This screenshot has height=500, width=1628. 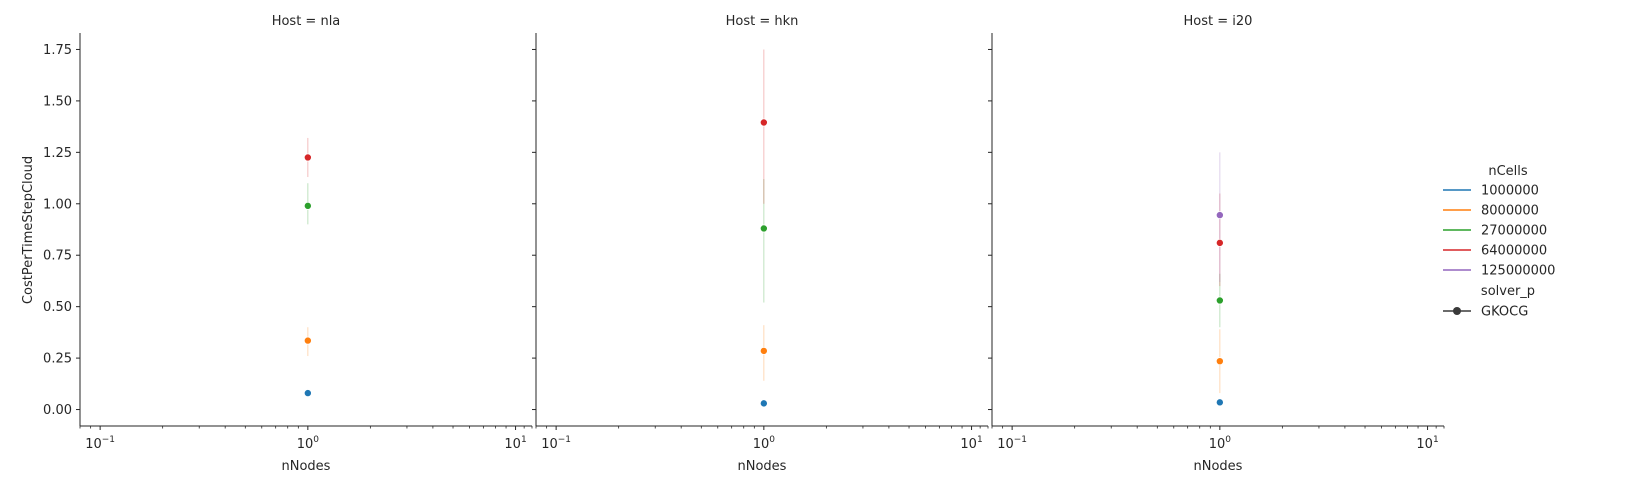 What do you see at coordinates (57, 307) in the screenshot?
I see `y-tick-label: 0.50` at bounding box center [57, 307].